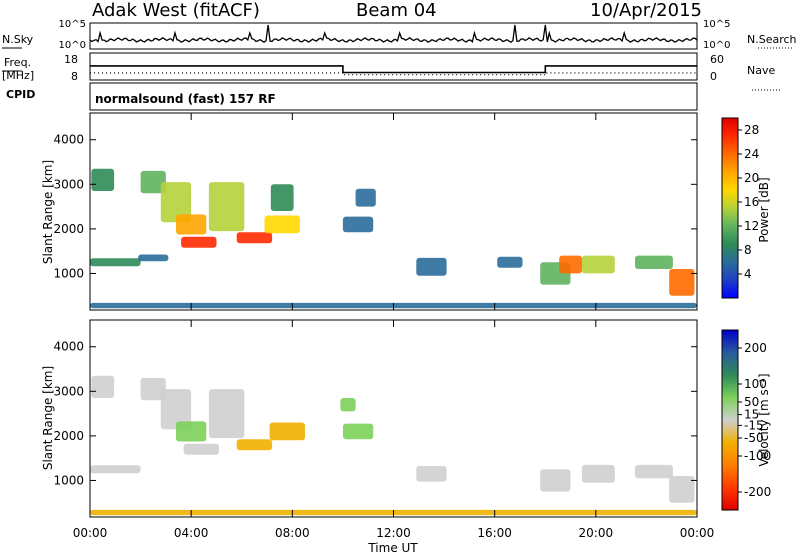  What do you see at coordinates (68, 391) in the screenshot?
I see `velocity-ytick-label: 3000` at bounding box center [68, 391].